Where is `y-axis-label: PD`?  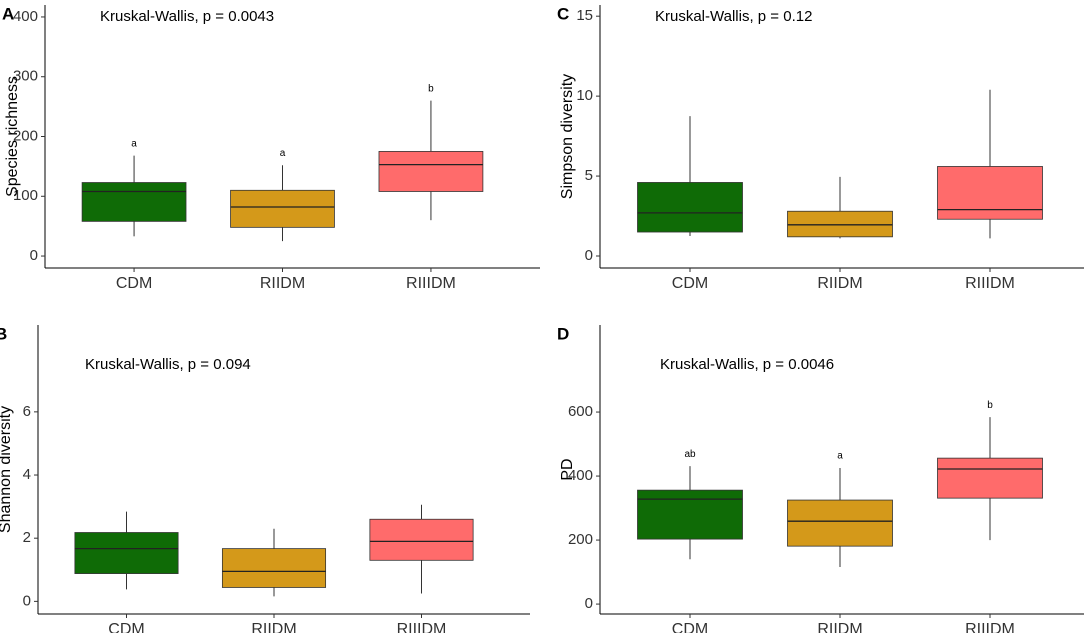
y-axis-label: PD is located at coordinates (567, 469).